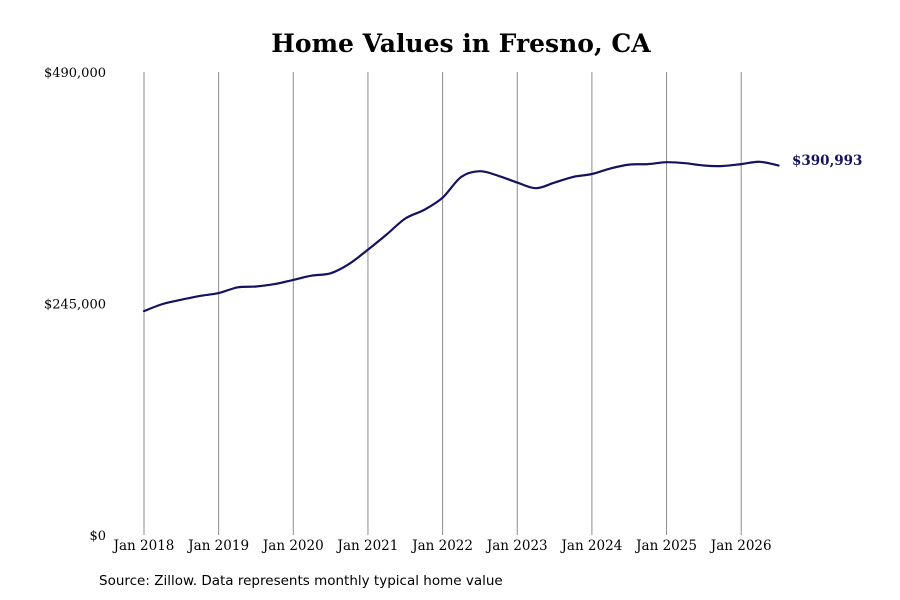 This screenshot has width=900, height=600. I want to click on x-tick-label: Jan 2018, so click(143, 546).